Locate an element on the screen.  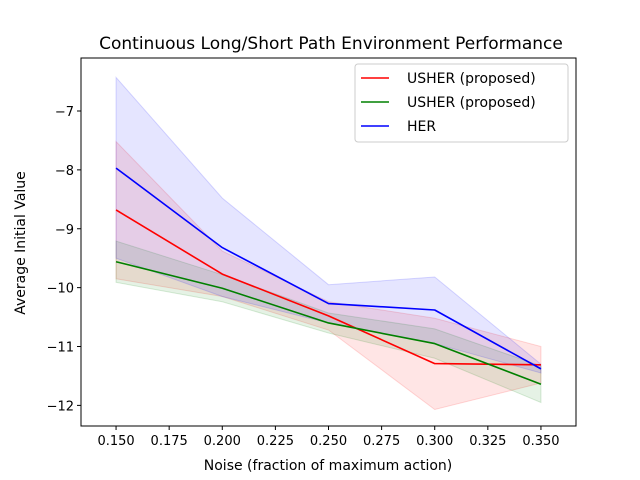
y-tick-label: −8 is located at coordinates (64, 171).